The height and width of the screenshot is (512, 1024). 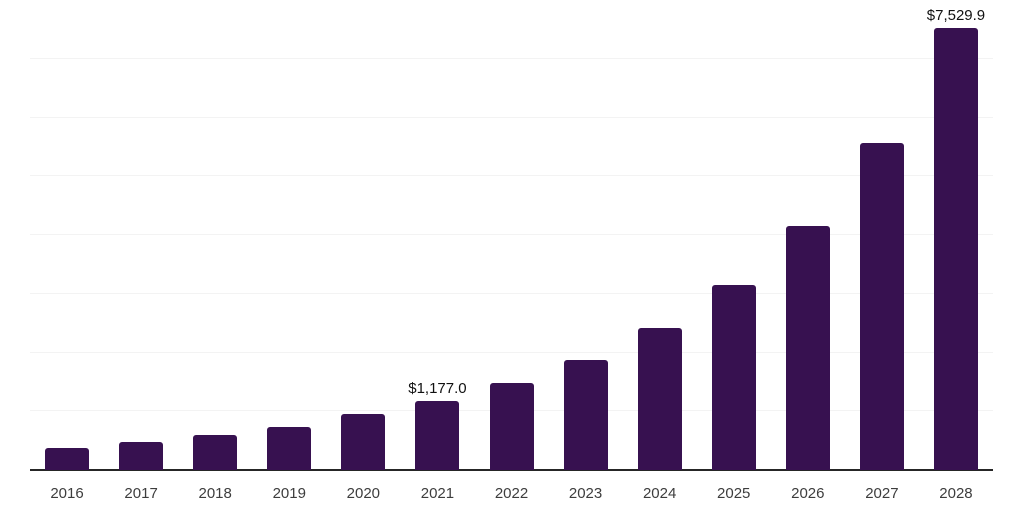 What do you see at coordinates (659, 493) in the screenshot?
I see `x-tick-2024: 2024` at bounding box center [659, 493].